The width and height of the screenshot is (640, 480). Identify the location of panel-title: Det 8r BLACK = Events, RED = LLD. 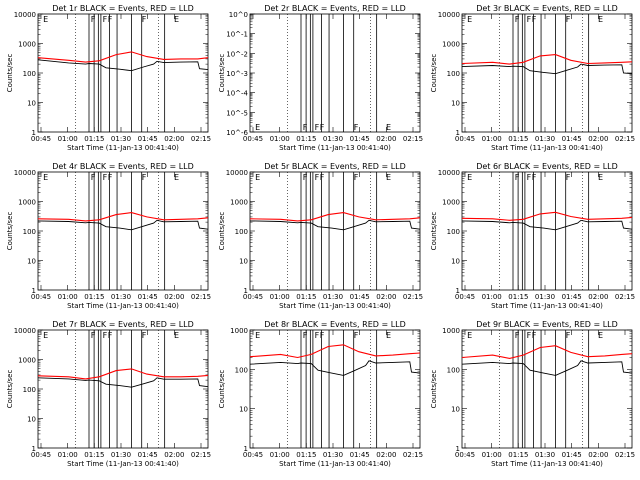
(335, 324).